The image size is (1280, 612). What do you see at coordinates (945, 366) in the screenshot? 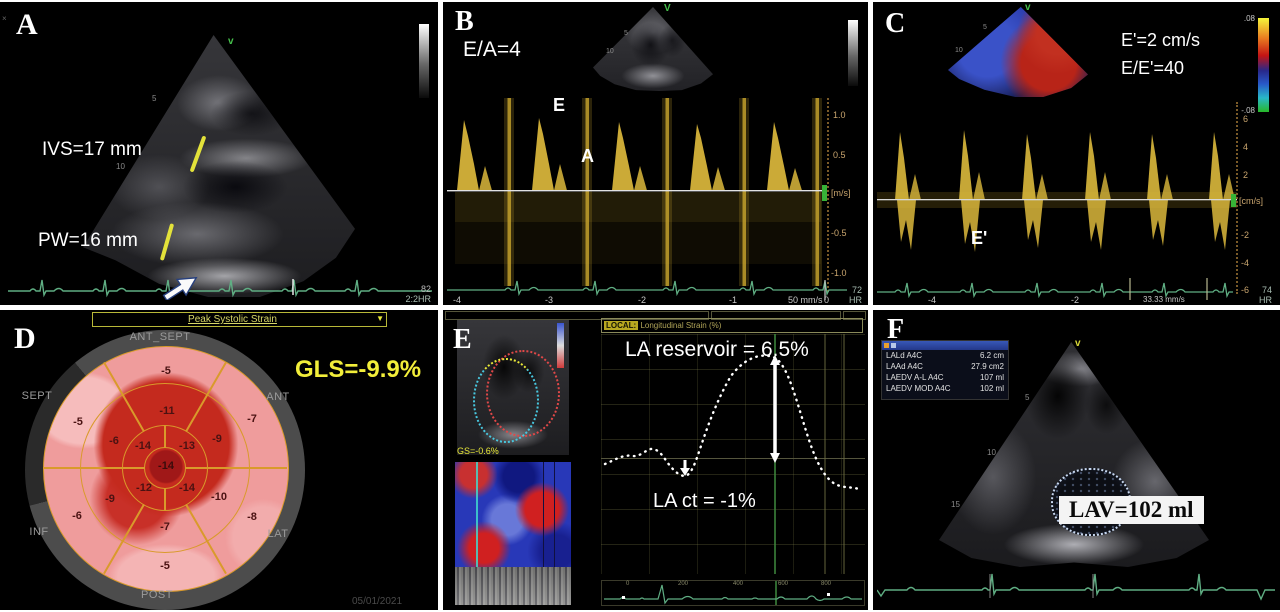
I see `measurement-row: LAAd A4C 27.9 cm2` at bounding box center [945, 366].